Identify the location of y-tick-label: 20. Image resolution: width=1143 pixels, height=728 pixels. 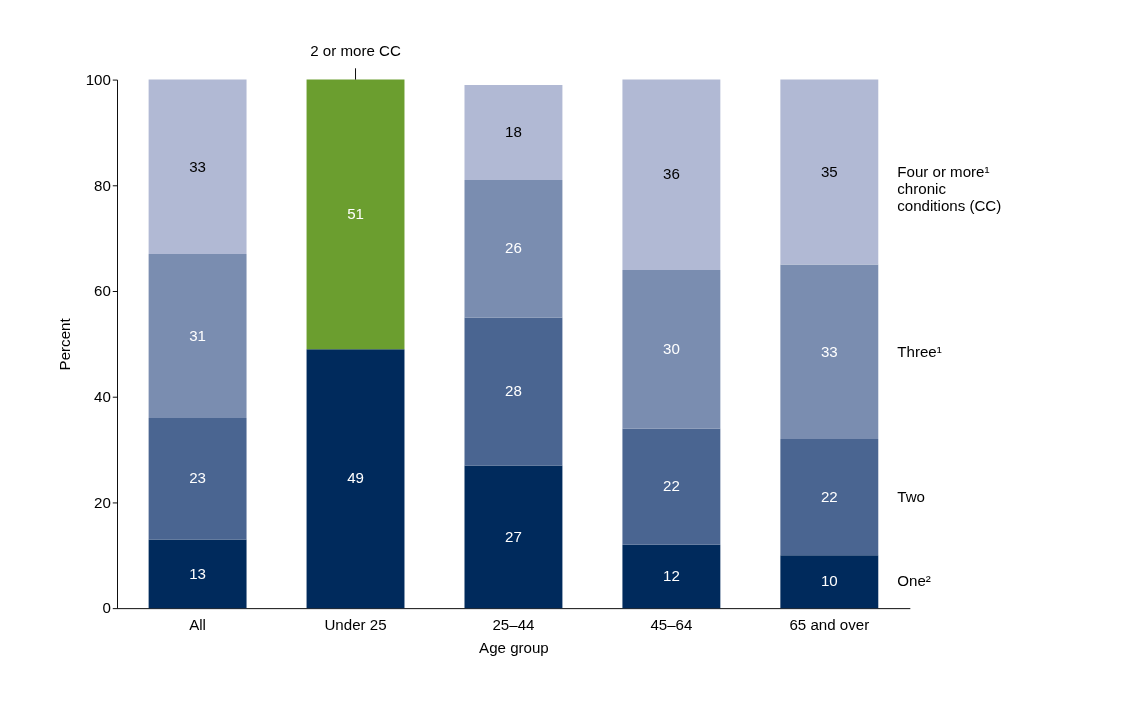
(102, 502).